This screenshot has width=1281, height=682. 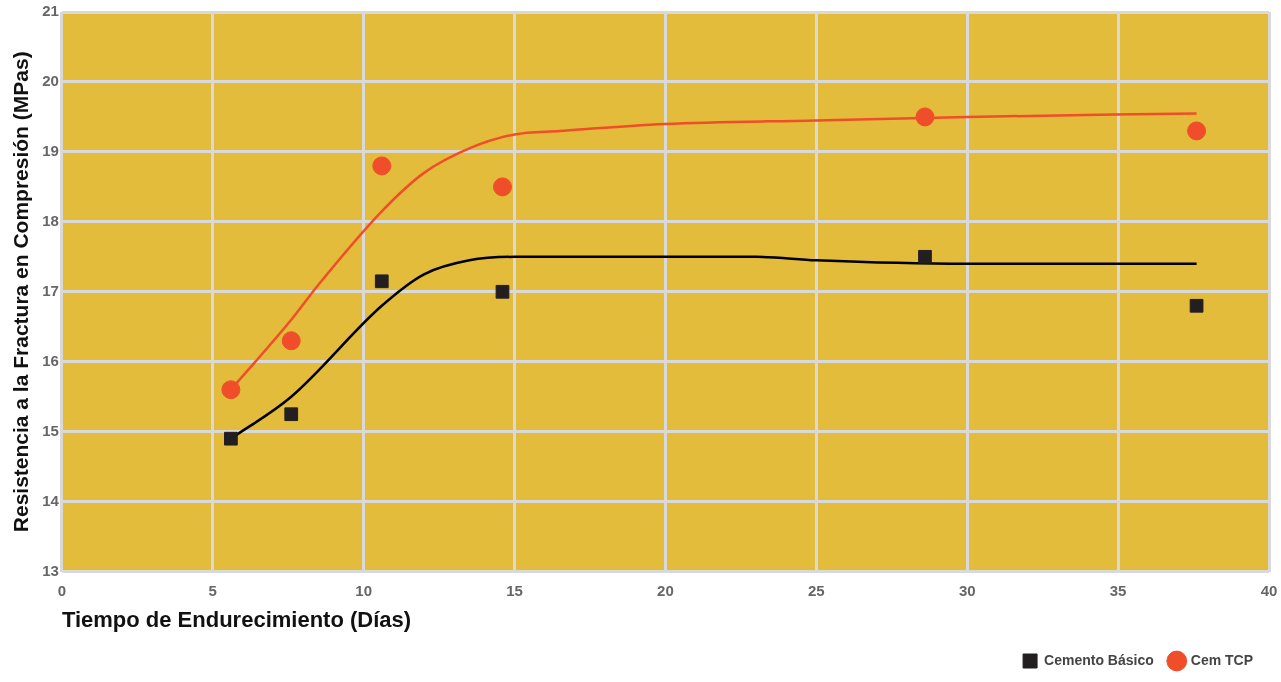 I want to click on x-tick-label: 0, so click(x=62, y=590).